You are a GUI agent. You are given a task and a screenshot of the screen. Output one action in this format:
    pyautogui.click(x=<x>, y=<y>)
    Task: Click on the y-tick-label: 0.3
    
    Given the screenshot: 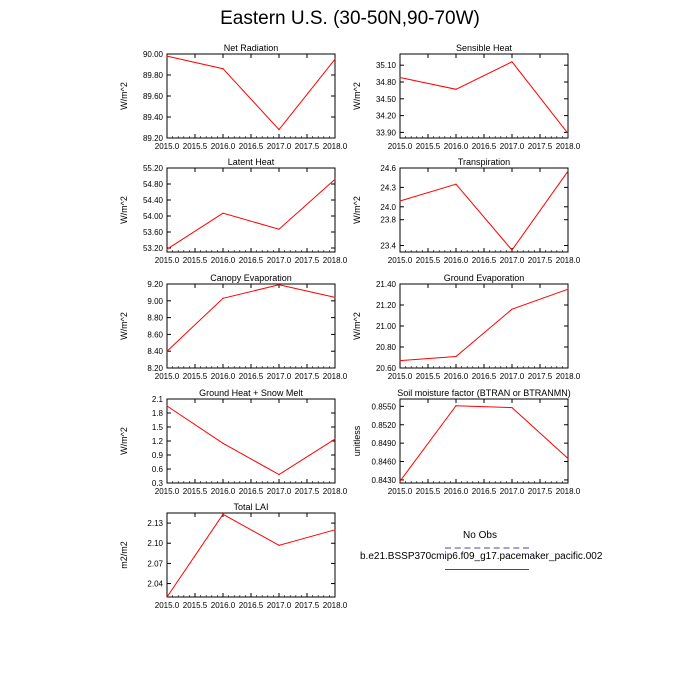 What is the action you would take?
    pyautogui.click(x=158, y=483)
    